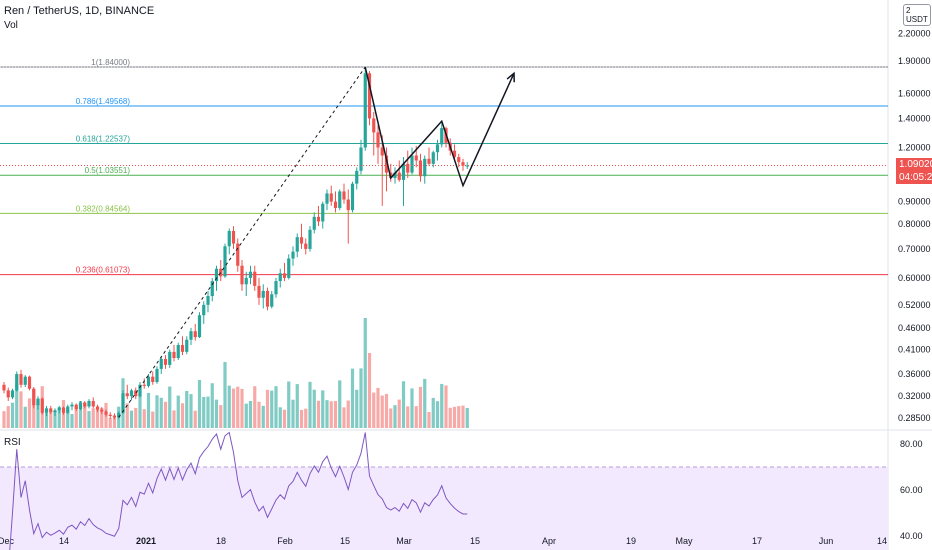 The width and height of the screenshot is (932, 550). Describe the element at coordinates (221, 541) in the screenshot. I see `time-tick-label-3: 18` at that location.